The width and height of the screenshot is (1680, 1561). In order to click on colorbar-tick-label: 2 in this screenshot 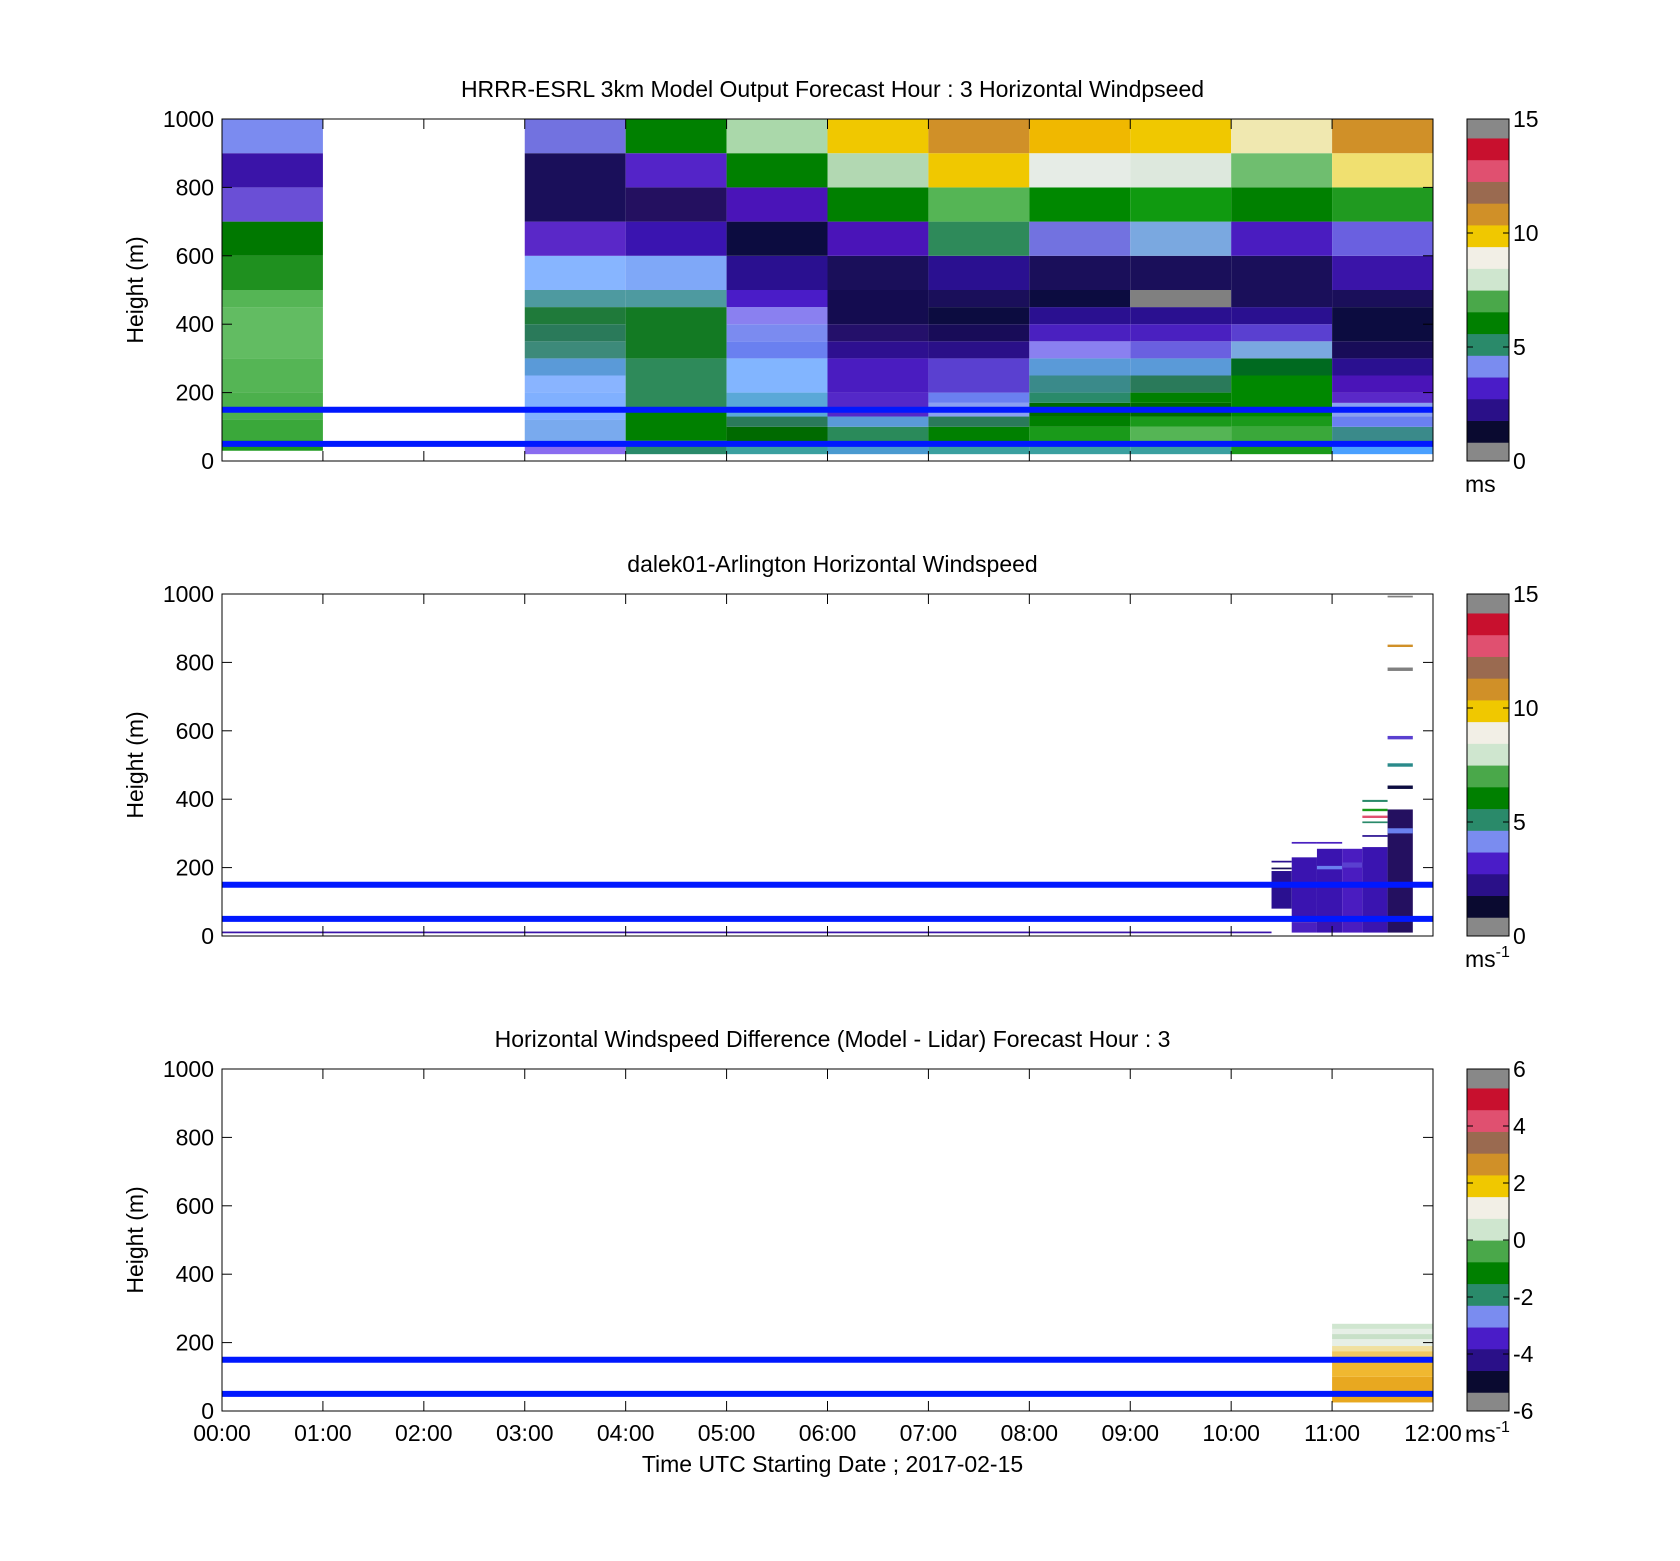, I will do `click(1519, 1183)`.